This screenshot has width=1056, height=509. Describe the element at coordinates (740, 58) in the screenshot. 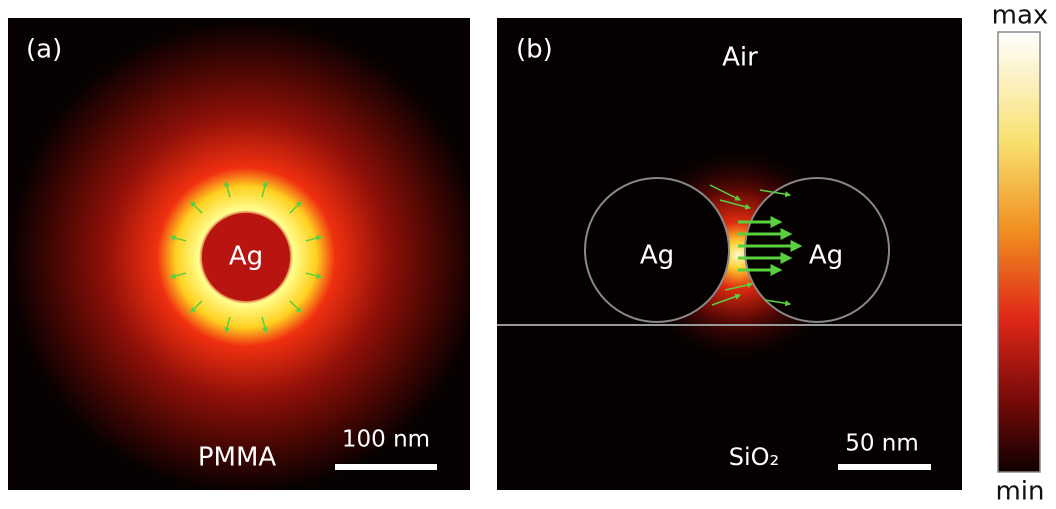

I see `medium-label: Air` at that location.